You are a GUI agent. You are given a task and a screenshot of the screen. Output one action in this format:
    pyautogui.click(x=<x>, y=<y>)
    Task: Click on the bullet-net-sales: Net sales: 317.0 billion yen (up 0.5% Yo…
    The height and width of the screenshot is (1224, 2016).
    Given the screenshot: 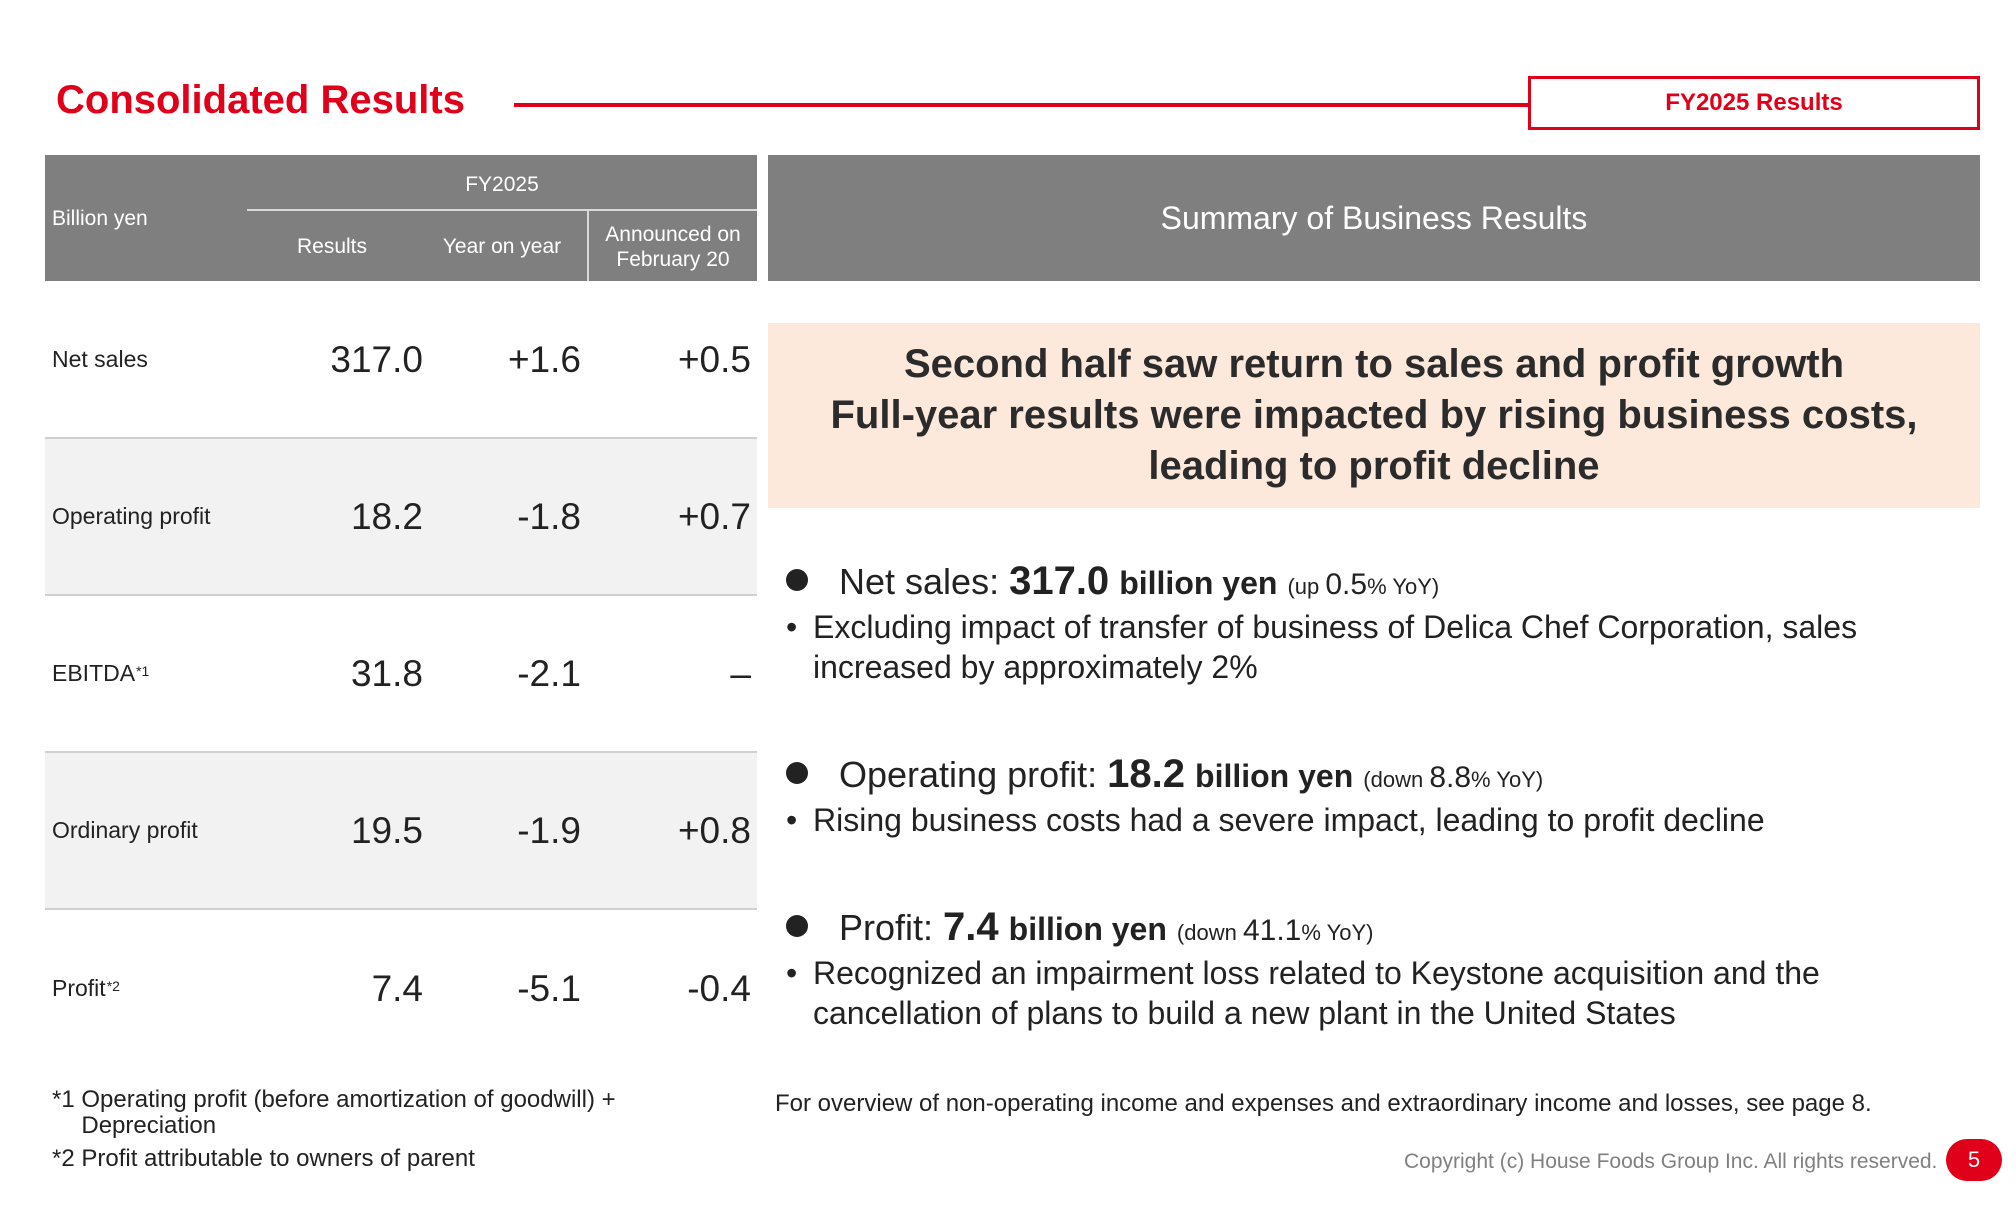 What is the action you would take?
    pyautogui.click(x=1112, y=581)
    